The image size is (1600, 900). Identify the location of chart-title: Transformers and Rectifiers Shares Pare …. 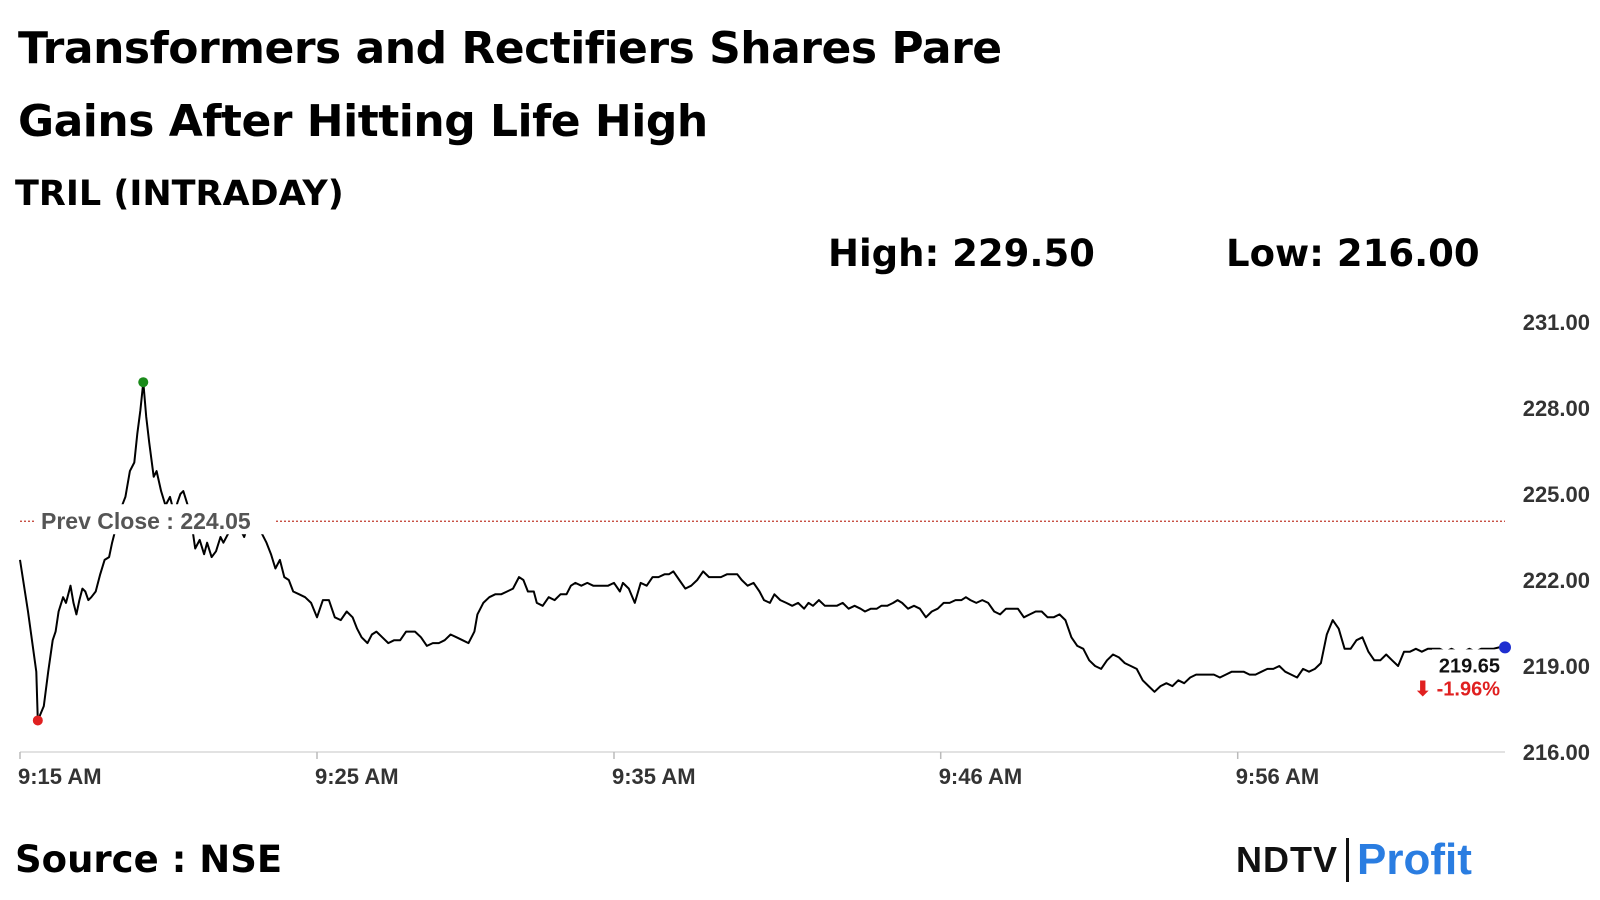
(510, 85).